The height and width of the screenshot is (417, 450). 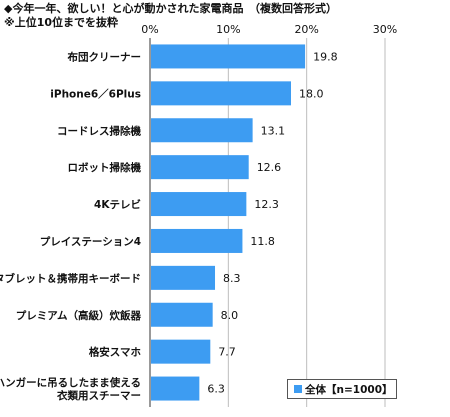 I want to click on chart-title: ◆今年一年、欲しい！と心が動かされた家電商品 （複数回答形式）, so click(x=170, y=8).